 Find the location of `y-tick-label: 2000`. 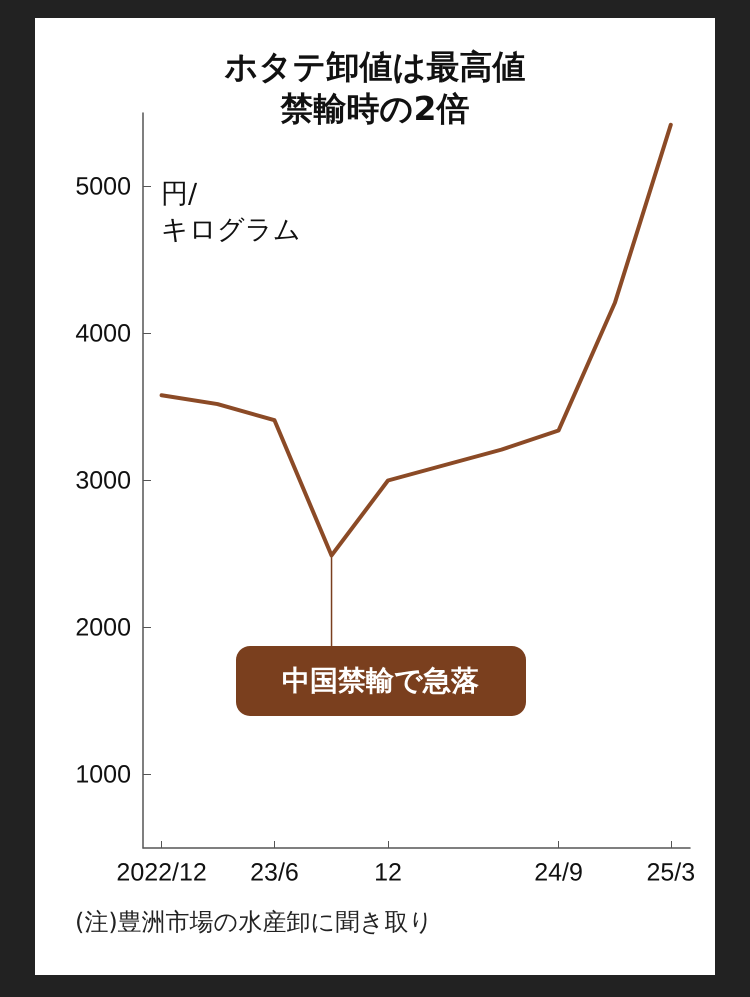

y-tick-label: 2000 is located at coordinates (103, 628).